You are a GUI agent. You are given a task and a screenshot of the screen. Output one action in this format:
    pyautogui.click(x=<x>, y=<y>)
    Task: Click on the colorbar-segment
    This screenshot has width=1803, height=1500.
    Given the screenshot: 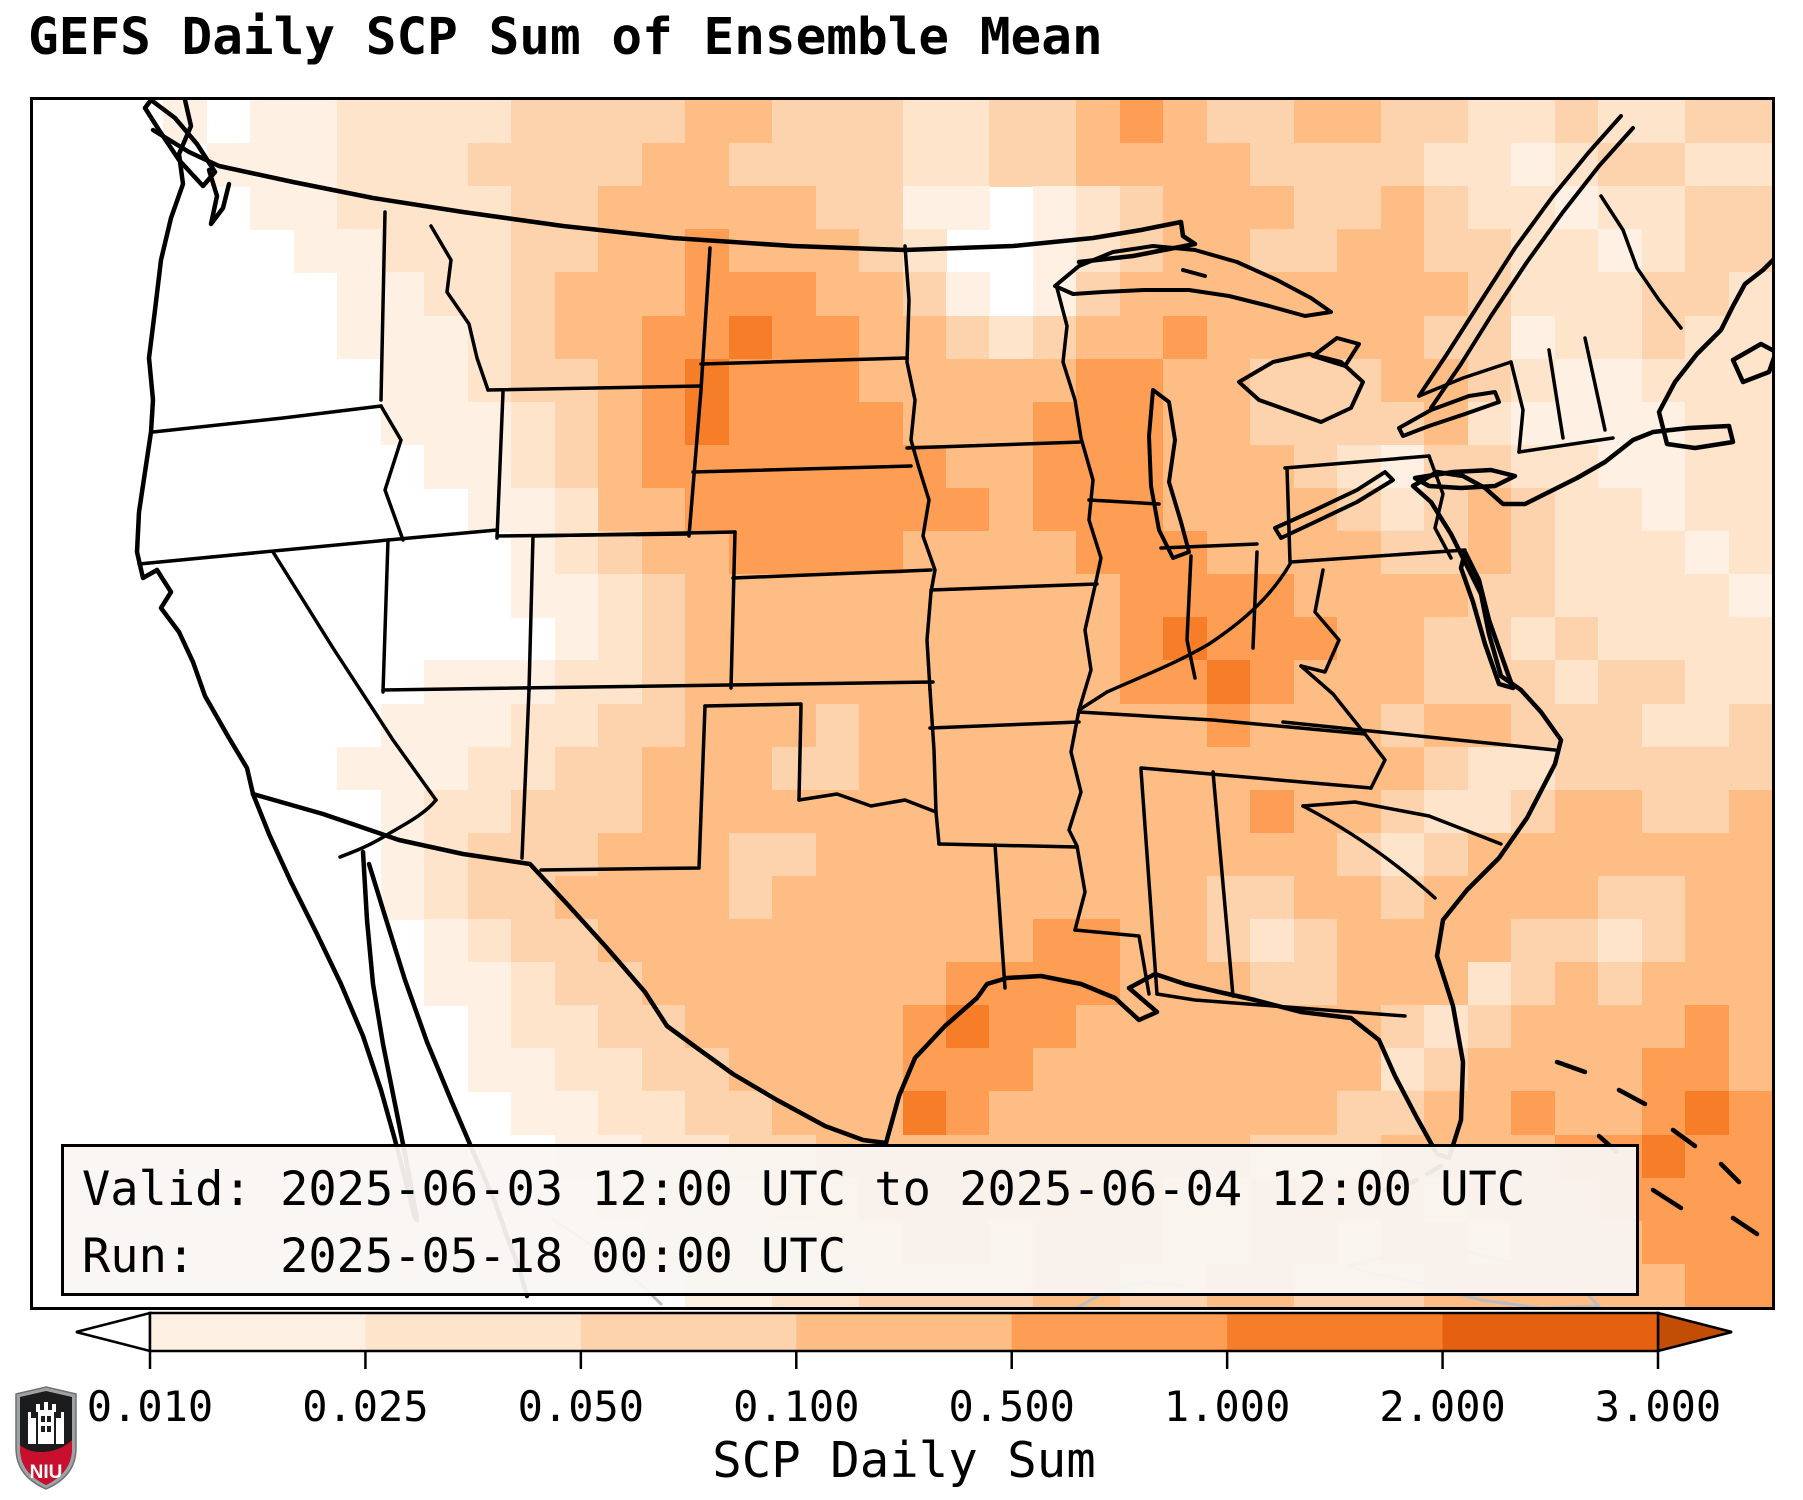 What is the action you would take?
    pyautogui.click(x=258, y=1332)
    